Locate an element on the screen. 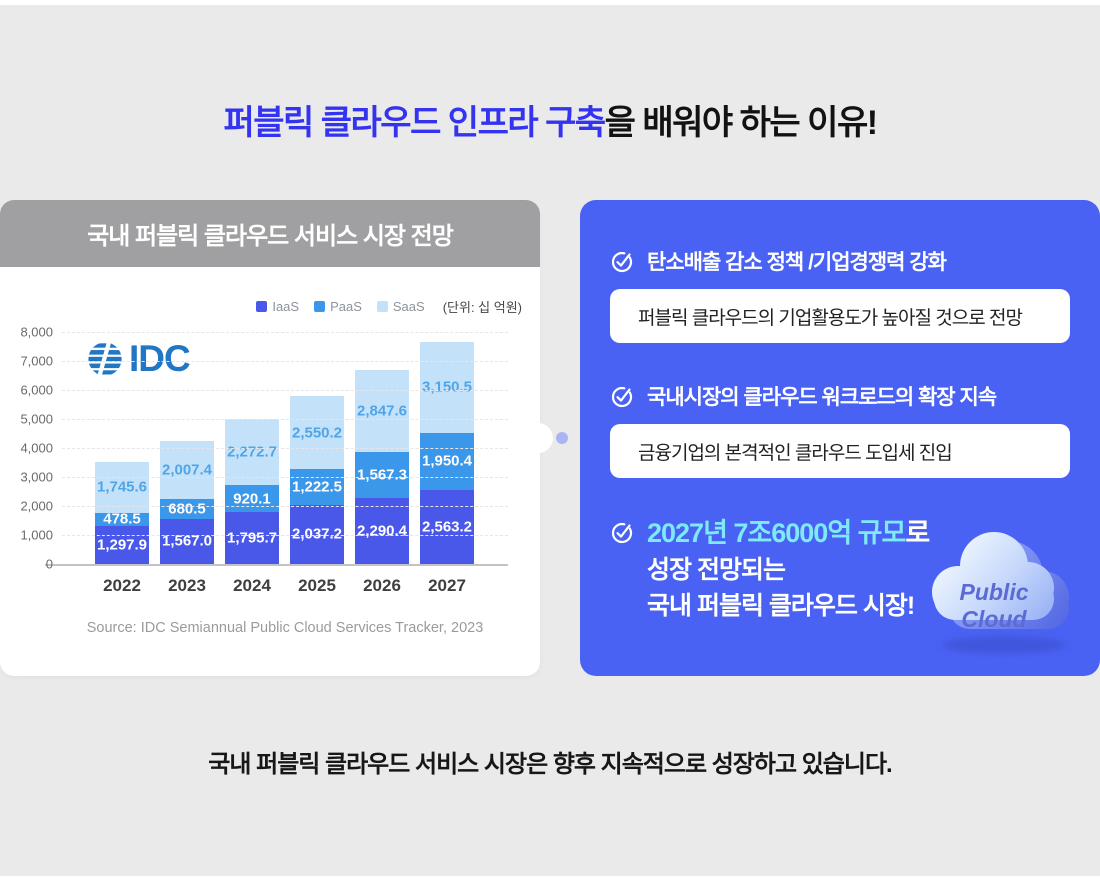 The height and width of the screenshot is (881, 1100). y-axis-tick: 3,000 is located at coordinates (36, 477).